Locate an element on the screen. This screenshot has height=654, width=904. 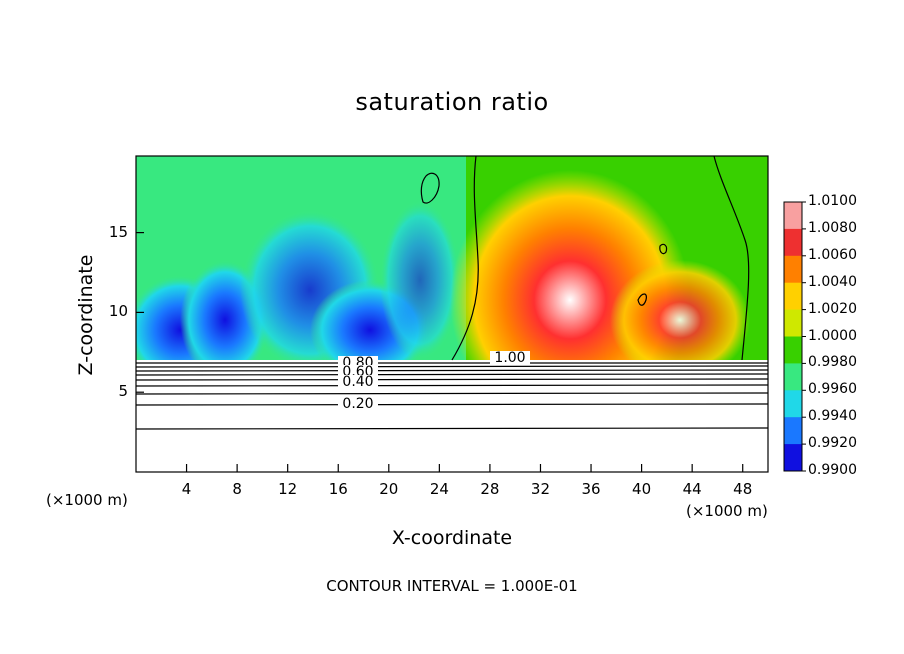
contour-label-group: 0.800.600.400.201.00 is located at coordinates (434, 381).